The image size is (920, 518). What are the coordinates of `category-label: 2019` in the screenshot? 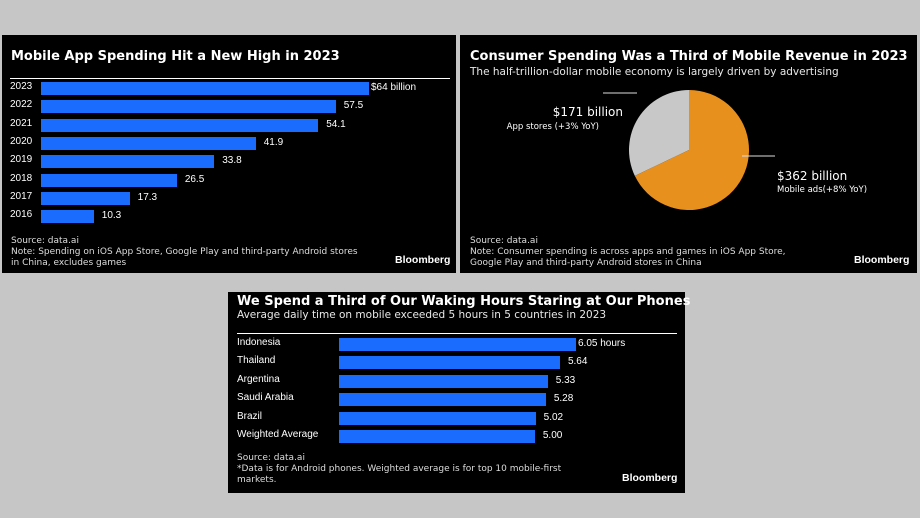 It's located at (21, 160).